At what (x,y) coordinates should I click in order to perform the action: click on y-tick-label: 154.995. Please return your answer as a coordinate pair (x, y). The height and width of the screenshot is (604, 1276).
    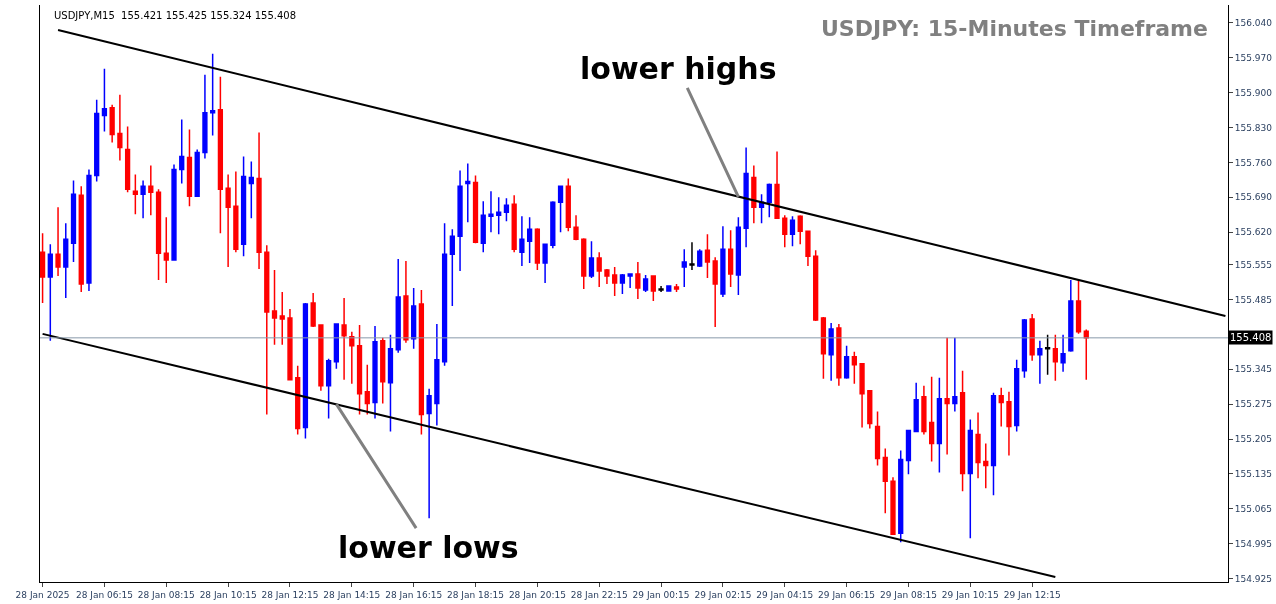
    Looking at the image, I should click on (1253, 543).